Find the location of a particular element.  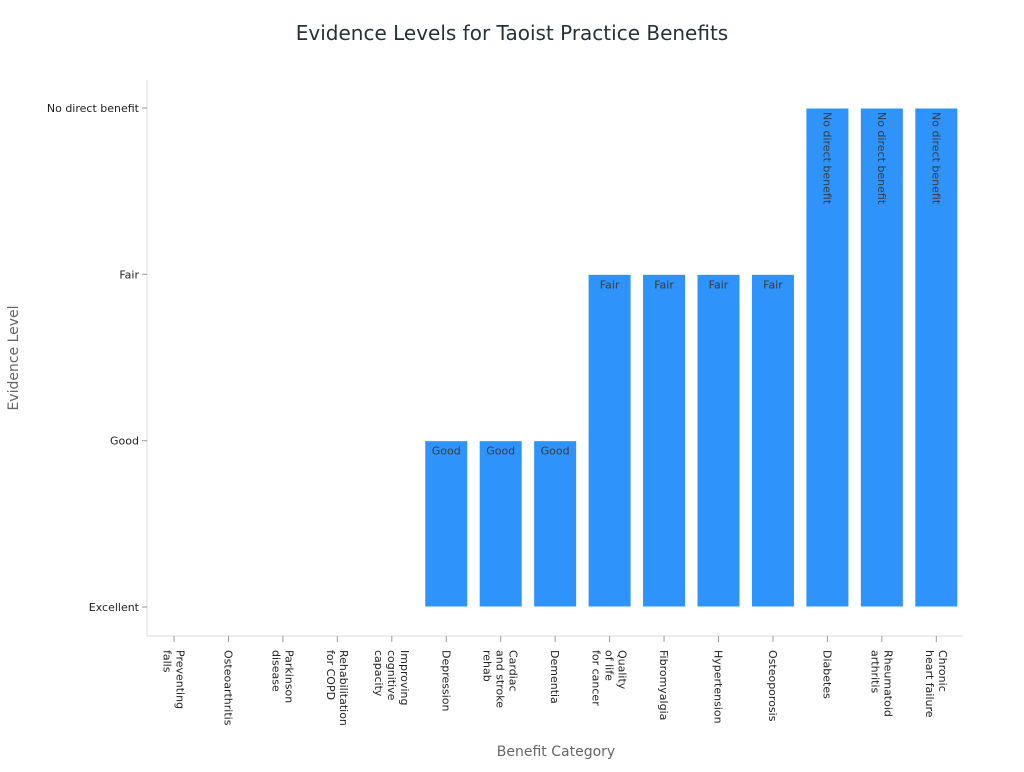

x-tick-label-line: rehab is located at coordinates (487, 666).